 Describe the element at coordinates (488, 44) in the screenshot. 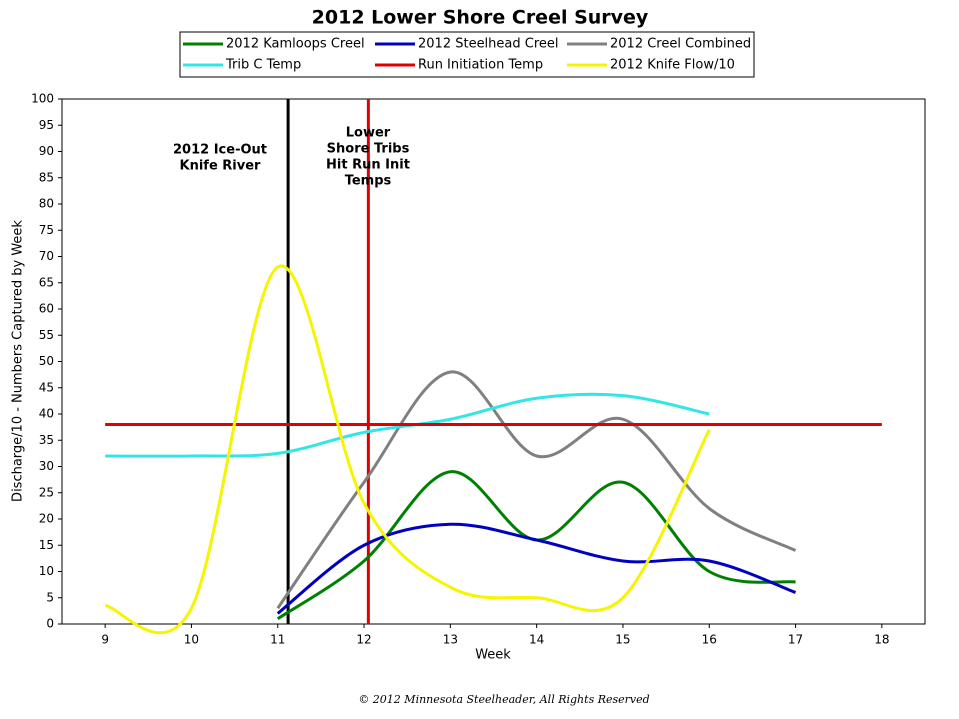

I see `legend-label: 2012 Steelhead Creel` at that location.